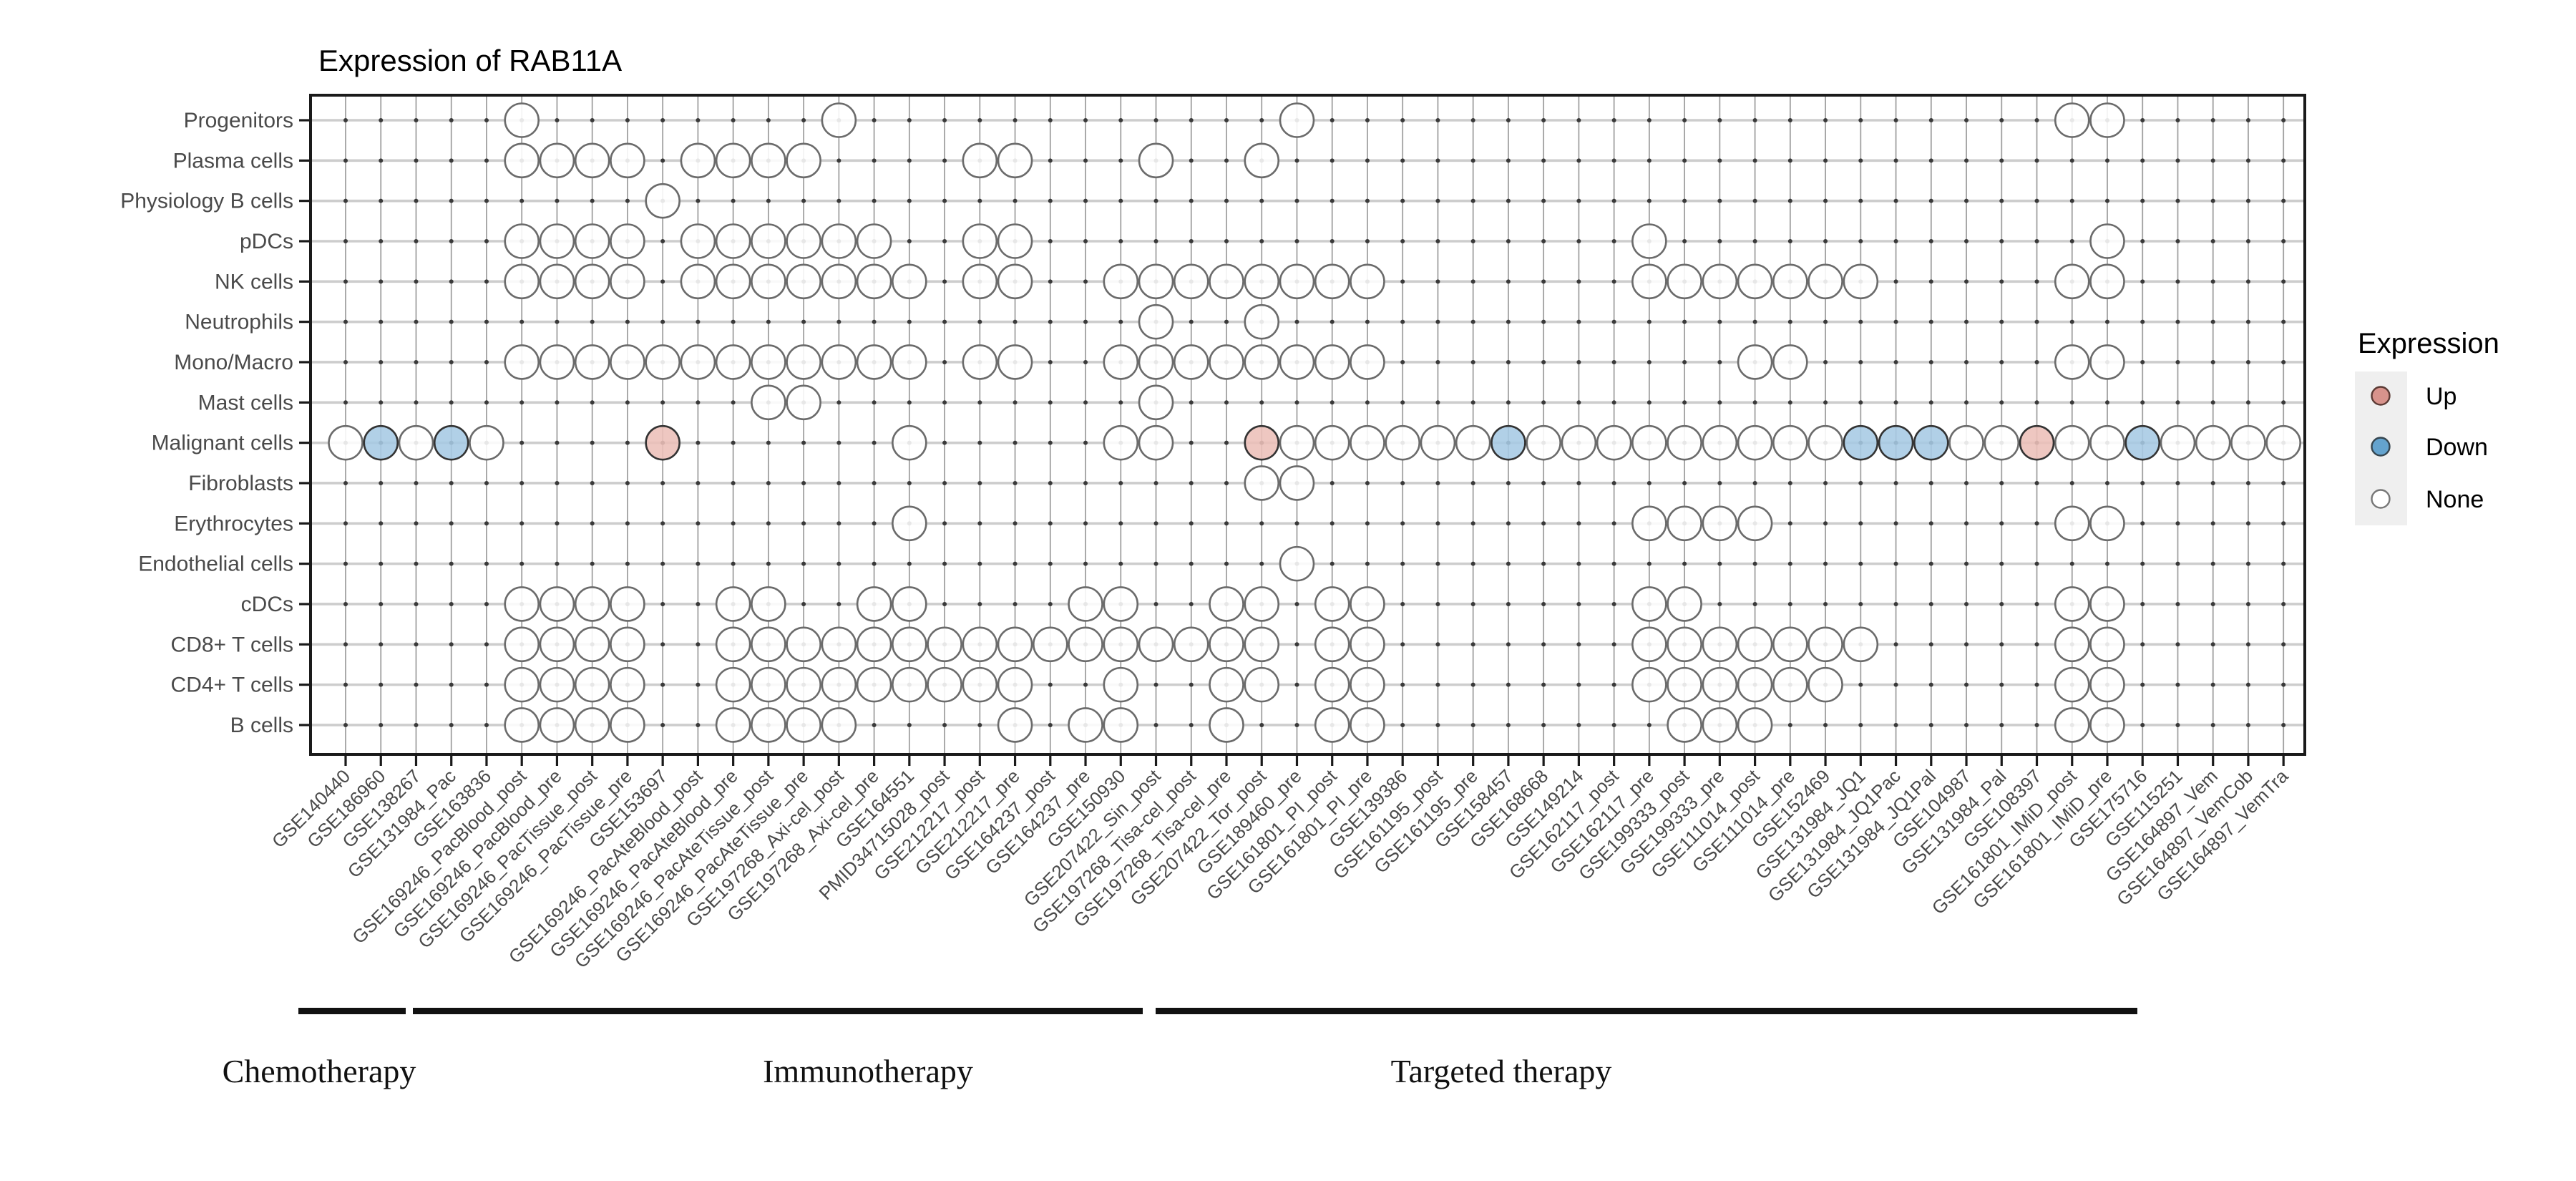 This screenshot has width=2576, height=1181. Describe the element at coordinates (2142, 442) in the screenshot. I see `expression-dot-down` at that location.